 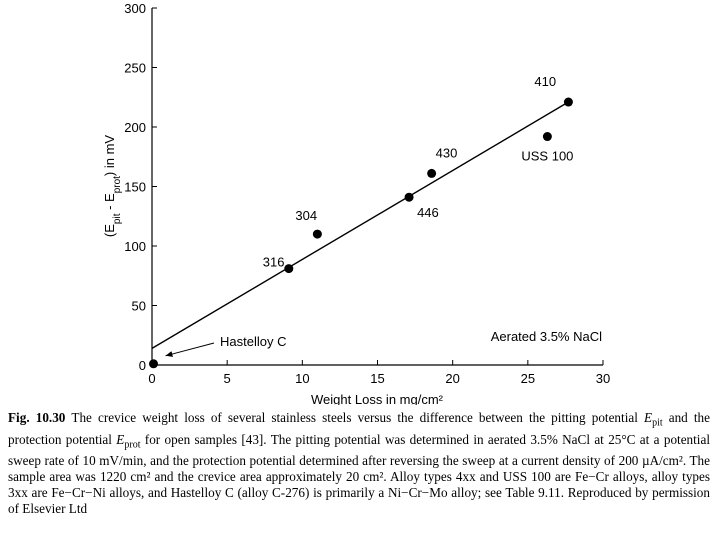 What do you see at coordinates (142, 365) in the screenshot?
I see `y-tick-label: 0` at bounding box center [142, 365].